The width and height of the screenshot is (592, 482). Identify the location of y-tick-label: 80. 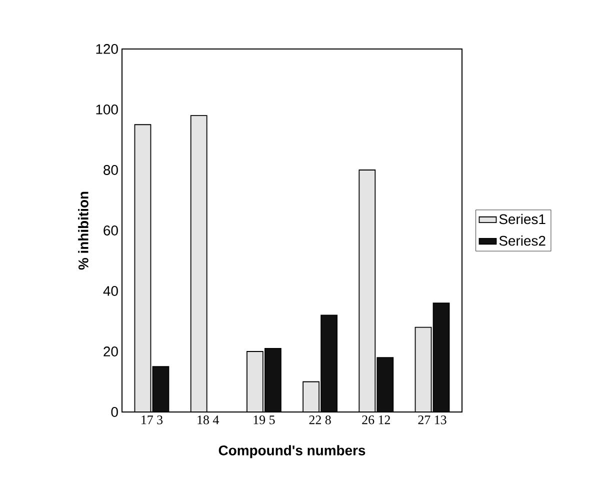
(111, 170).